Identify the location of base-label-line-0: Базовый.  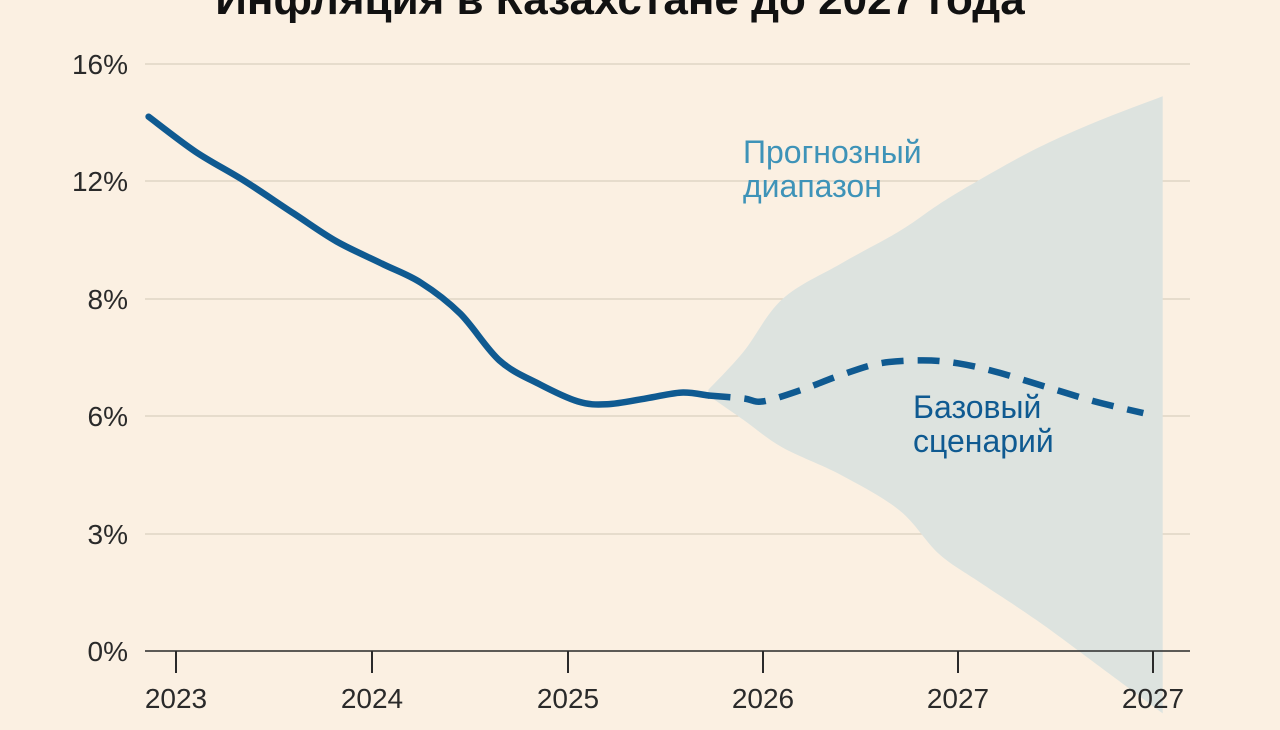
(977, 407).